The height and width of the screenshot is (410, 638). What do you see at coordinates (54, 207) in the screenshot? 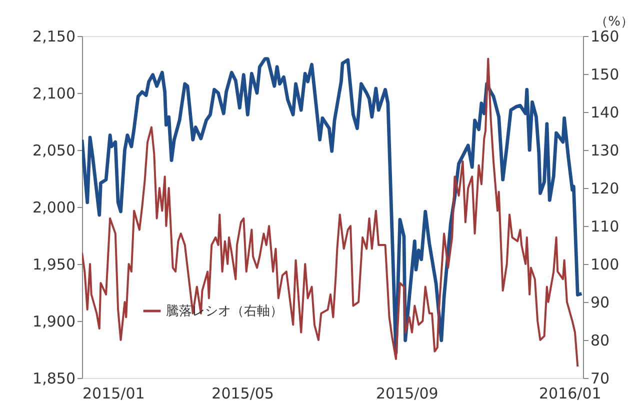
I see `y-tick-label: 2,000` at bounding box center [54, 207].